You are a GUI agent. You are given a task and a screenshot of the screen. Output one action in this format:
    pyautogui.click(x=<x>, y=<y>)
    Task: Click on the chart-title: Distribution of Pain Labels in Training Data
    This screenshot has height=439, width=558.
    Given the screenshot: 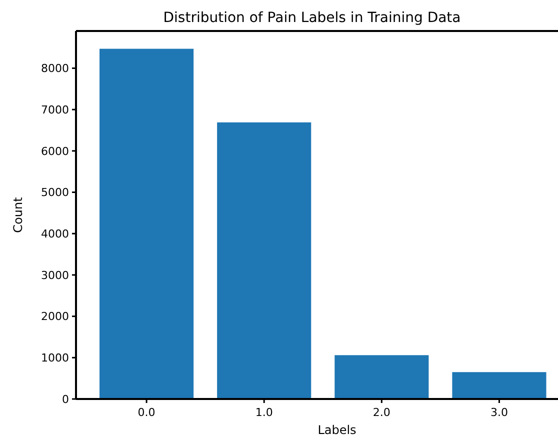 What is the action you would take?
    pyautogui.click(x=312, y=18)
    